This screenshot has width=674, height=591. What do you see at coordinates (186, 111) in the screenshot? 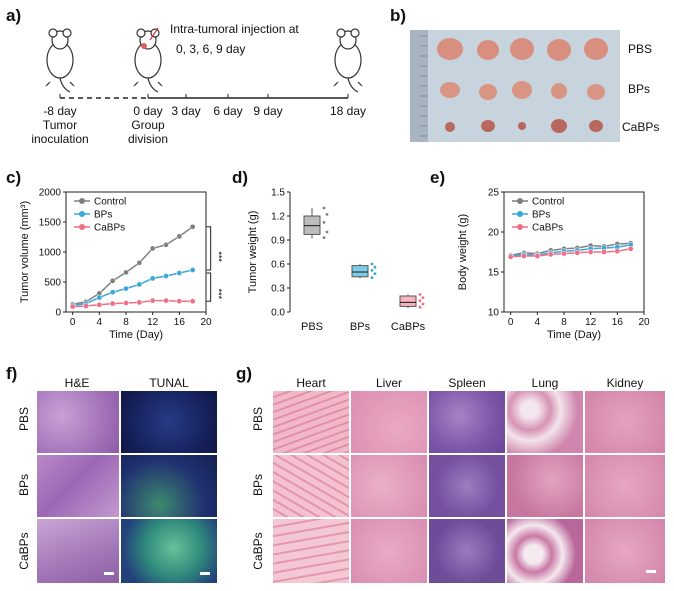
I see `timeline-tick-label: 3 day` at bounding box center [186, 111].